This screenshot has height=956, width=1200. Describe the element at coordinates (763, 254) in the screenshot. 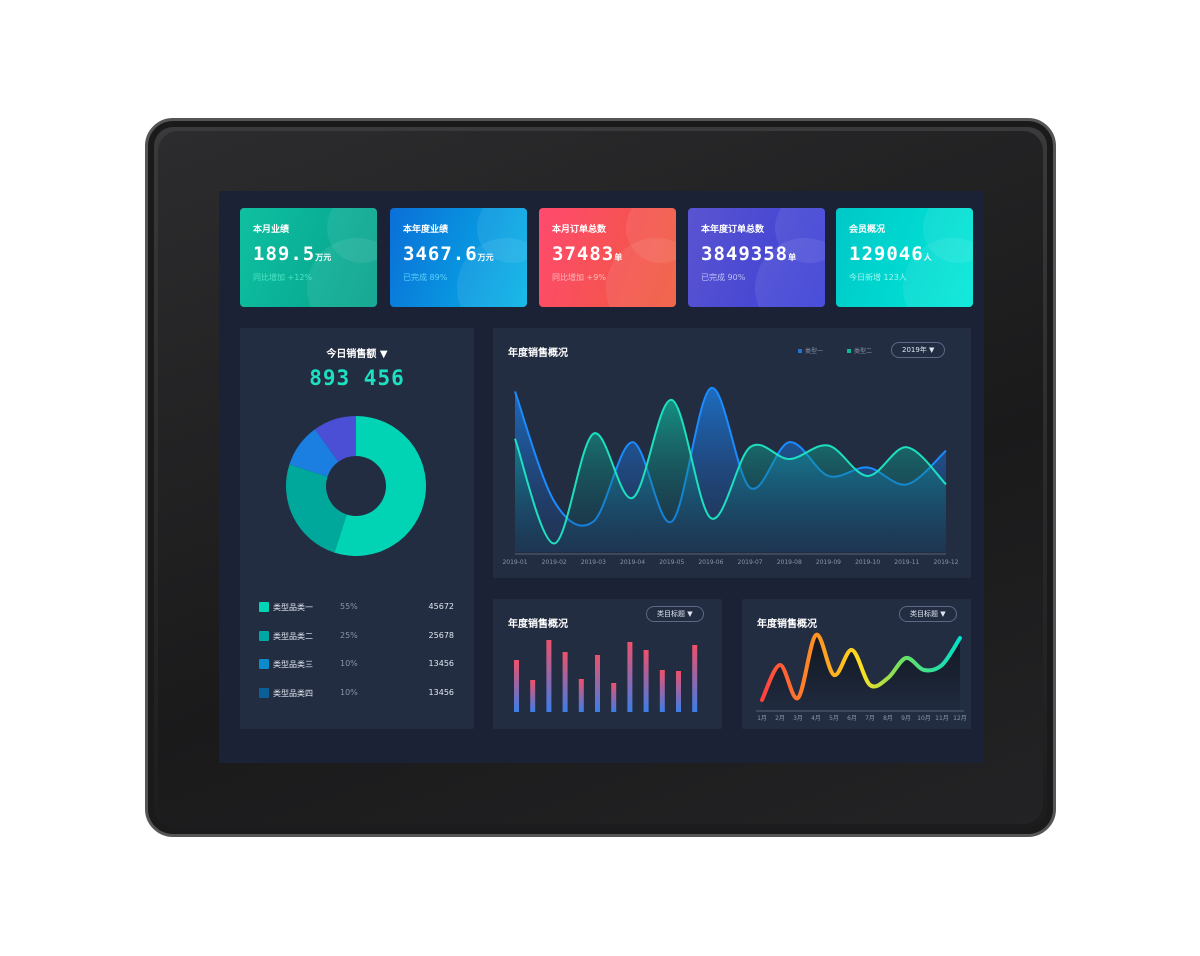

I see `kpi-value: 3849358单` at that location.